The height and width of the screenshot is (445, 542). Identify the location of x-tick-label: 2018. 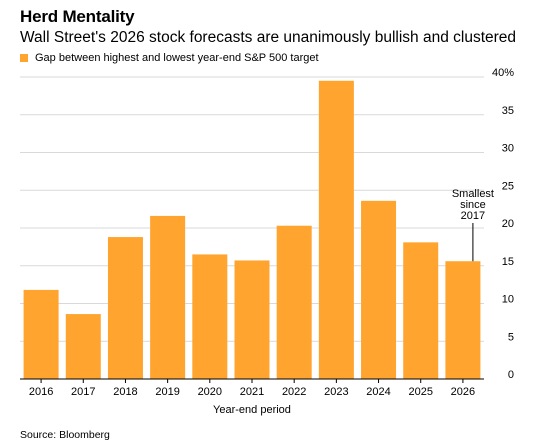
(125, 392).